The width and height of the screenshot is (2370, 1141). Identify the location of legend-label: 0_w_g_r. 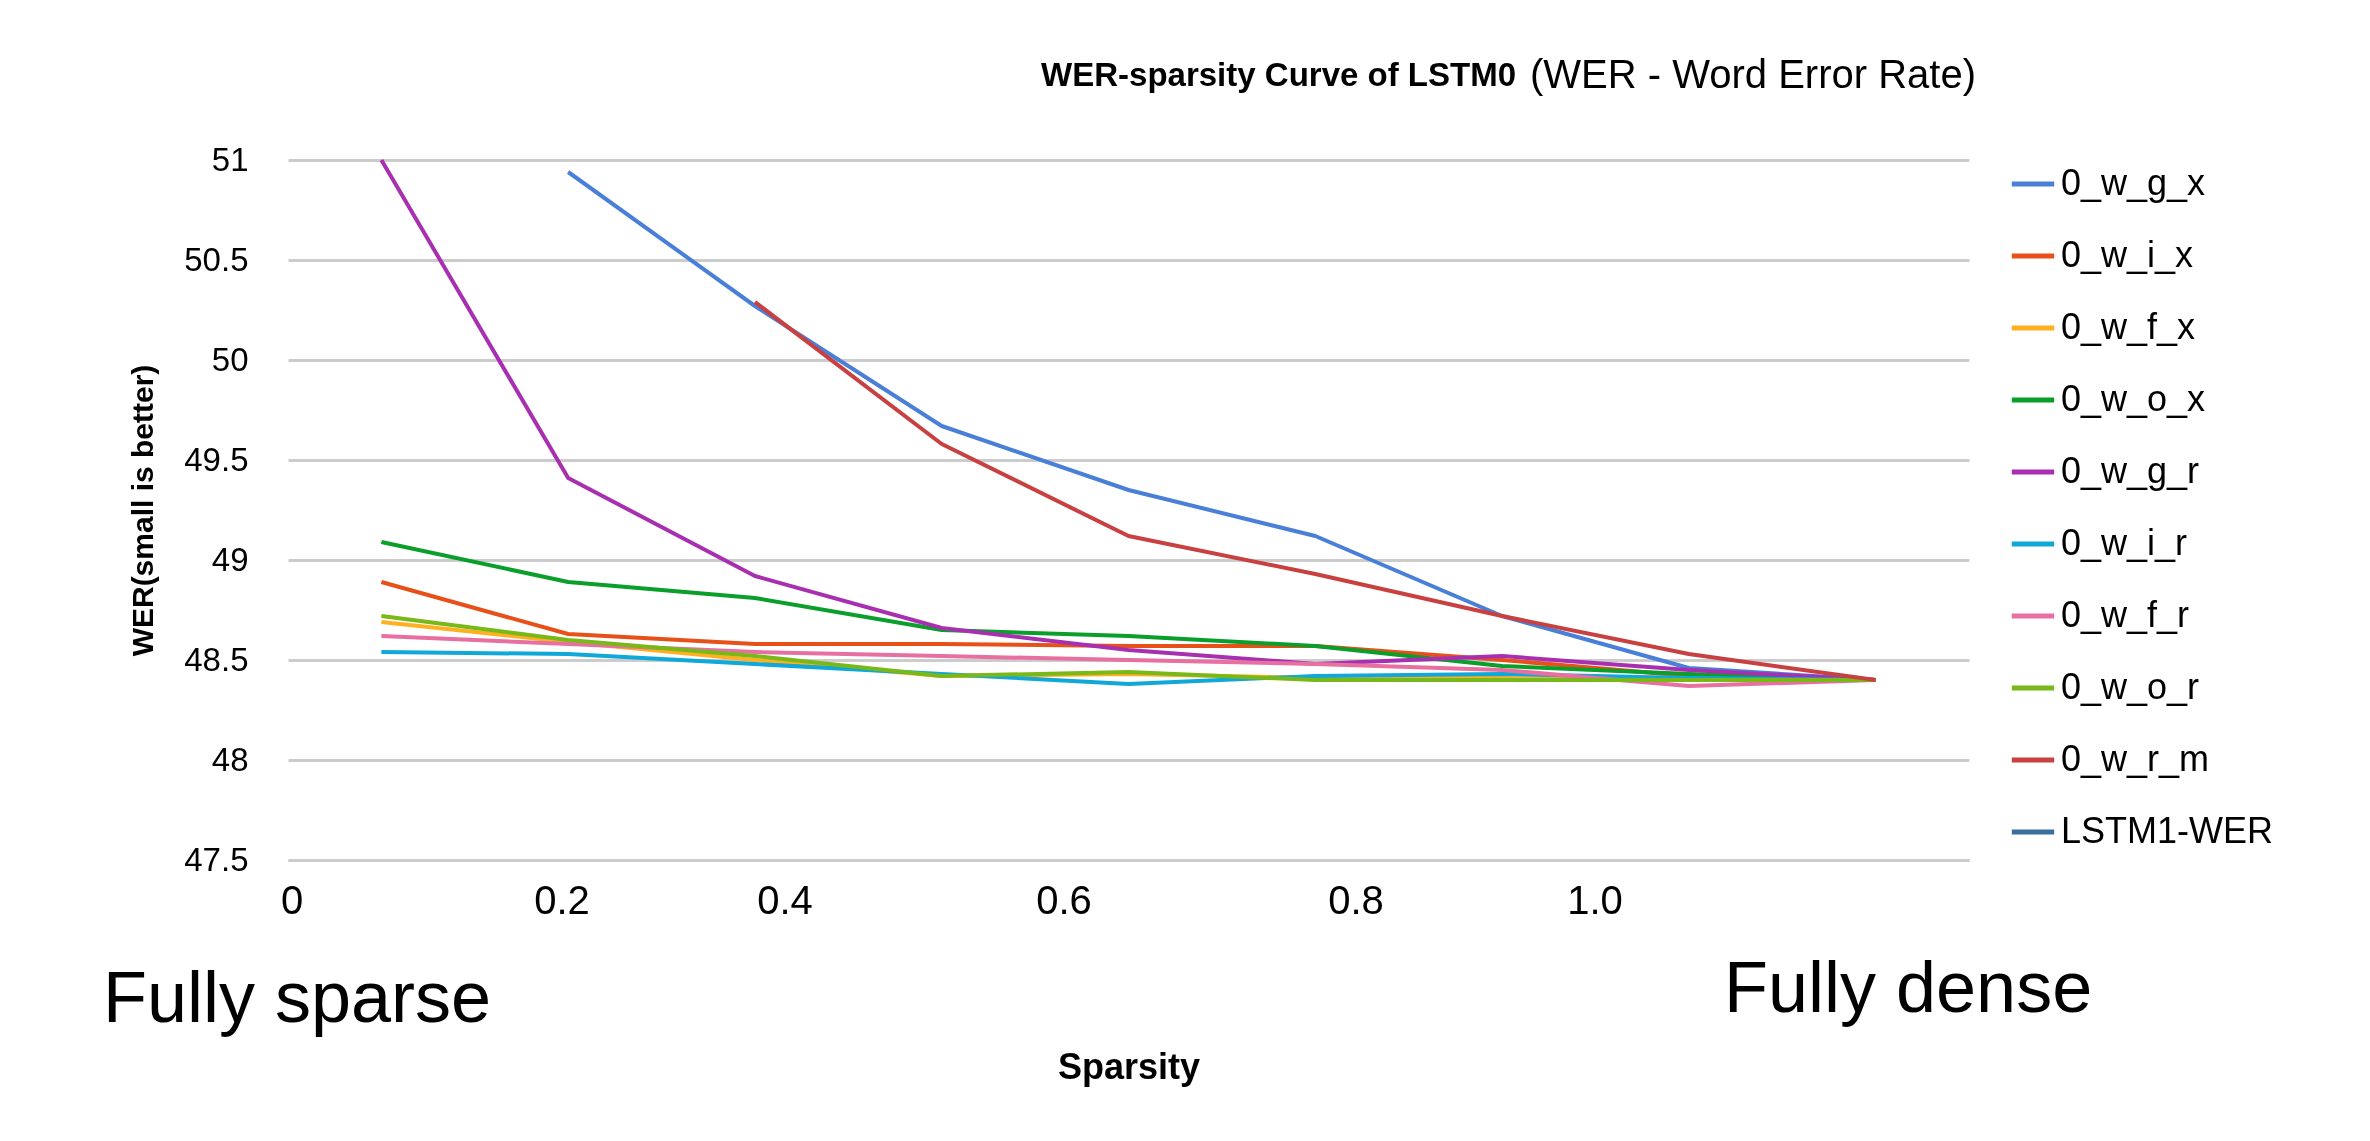
(2130, 470).